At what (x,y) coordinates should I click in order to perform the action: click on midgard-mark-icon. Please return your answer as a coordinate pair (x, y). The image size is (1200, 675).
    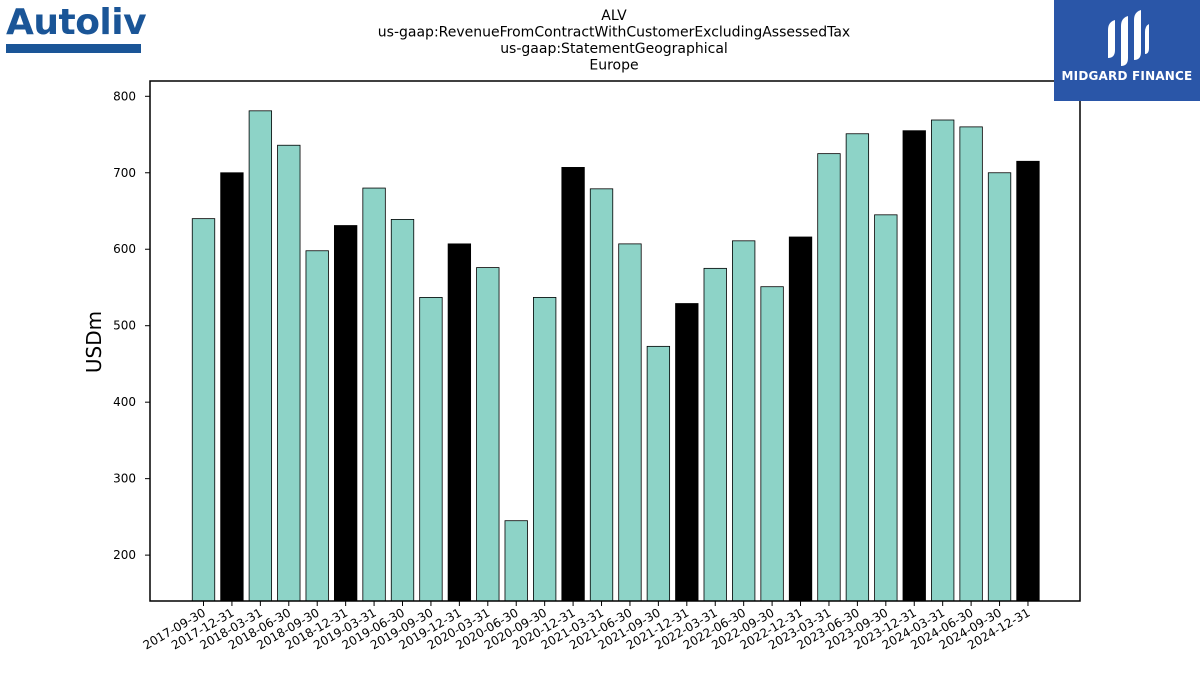
    Looking at the image, I should click on (1128, 38).